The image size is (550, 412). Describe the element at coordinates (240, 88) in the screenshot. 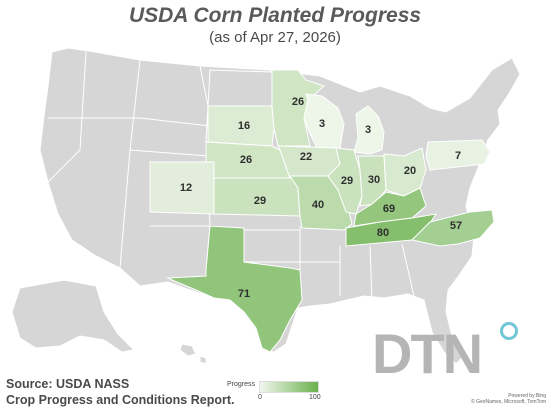

I see `state-nd` at that location.